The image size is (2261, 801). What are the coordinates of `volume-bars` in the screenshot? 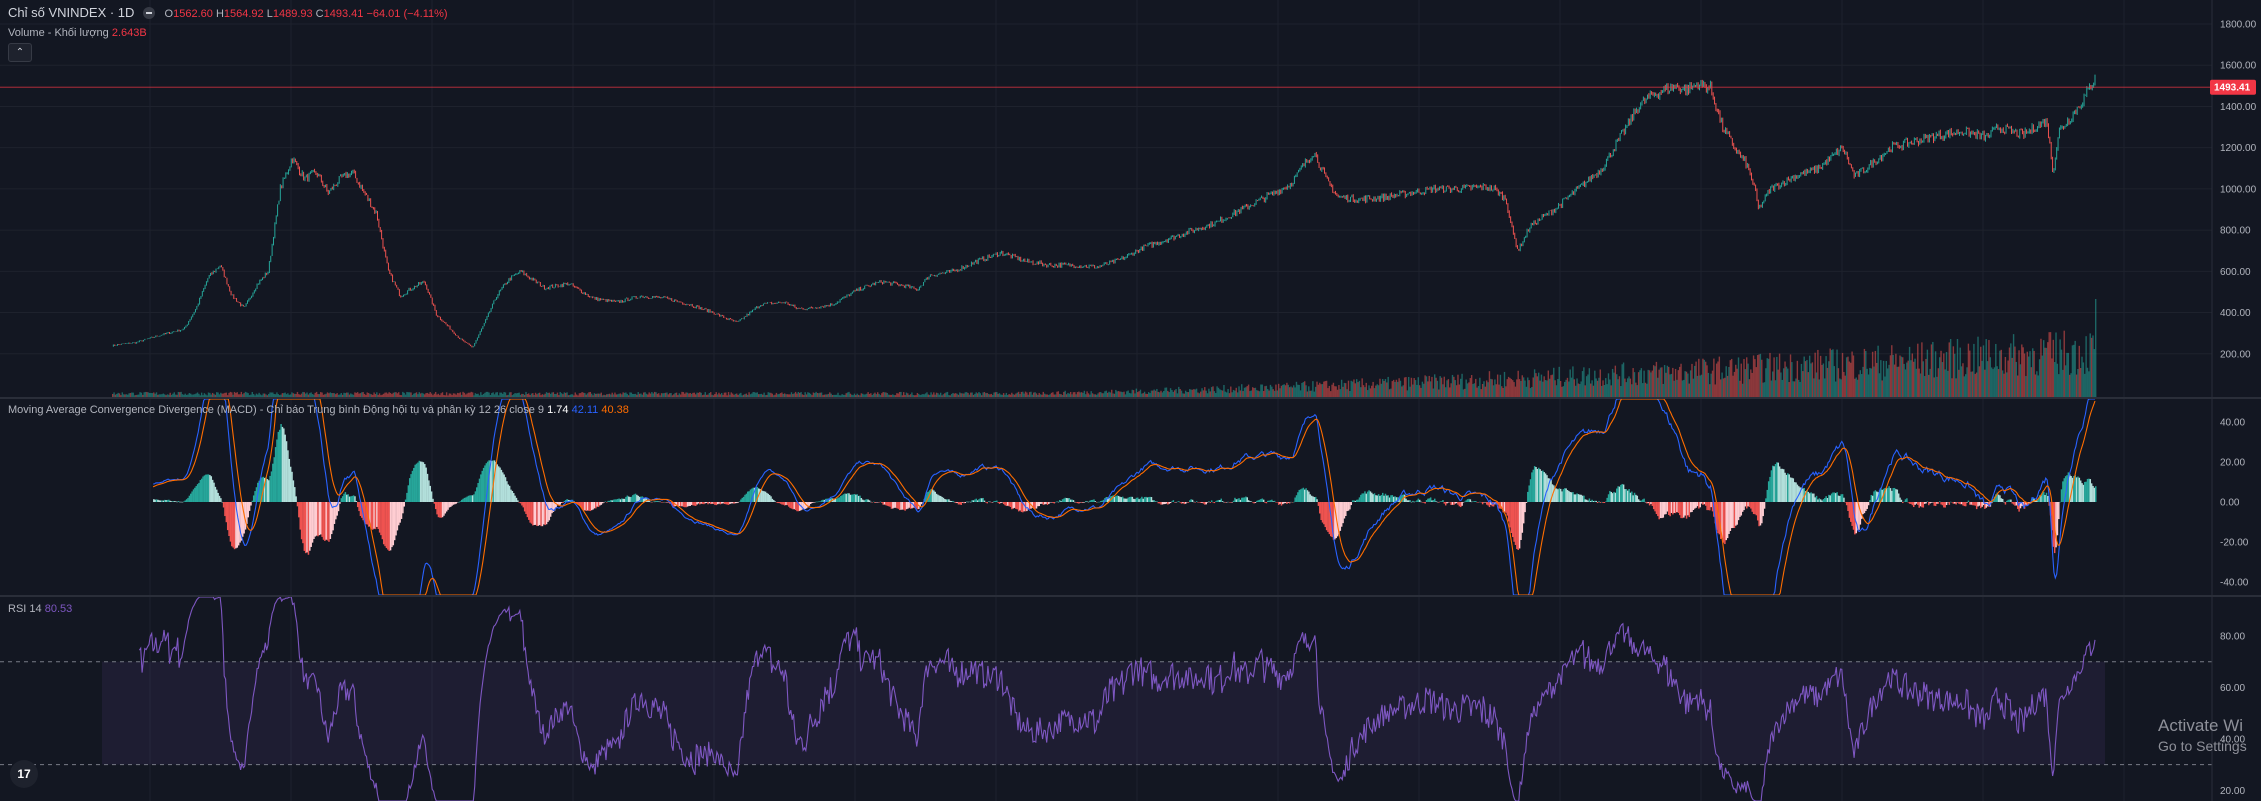 It's located at (1104, 348).